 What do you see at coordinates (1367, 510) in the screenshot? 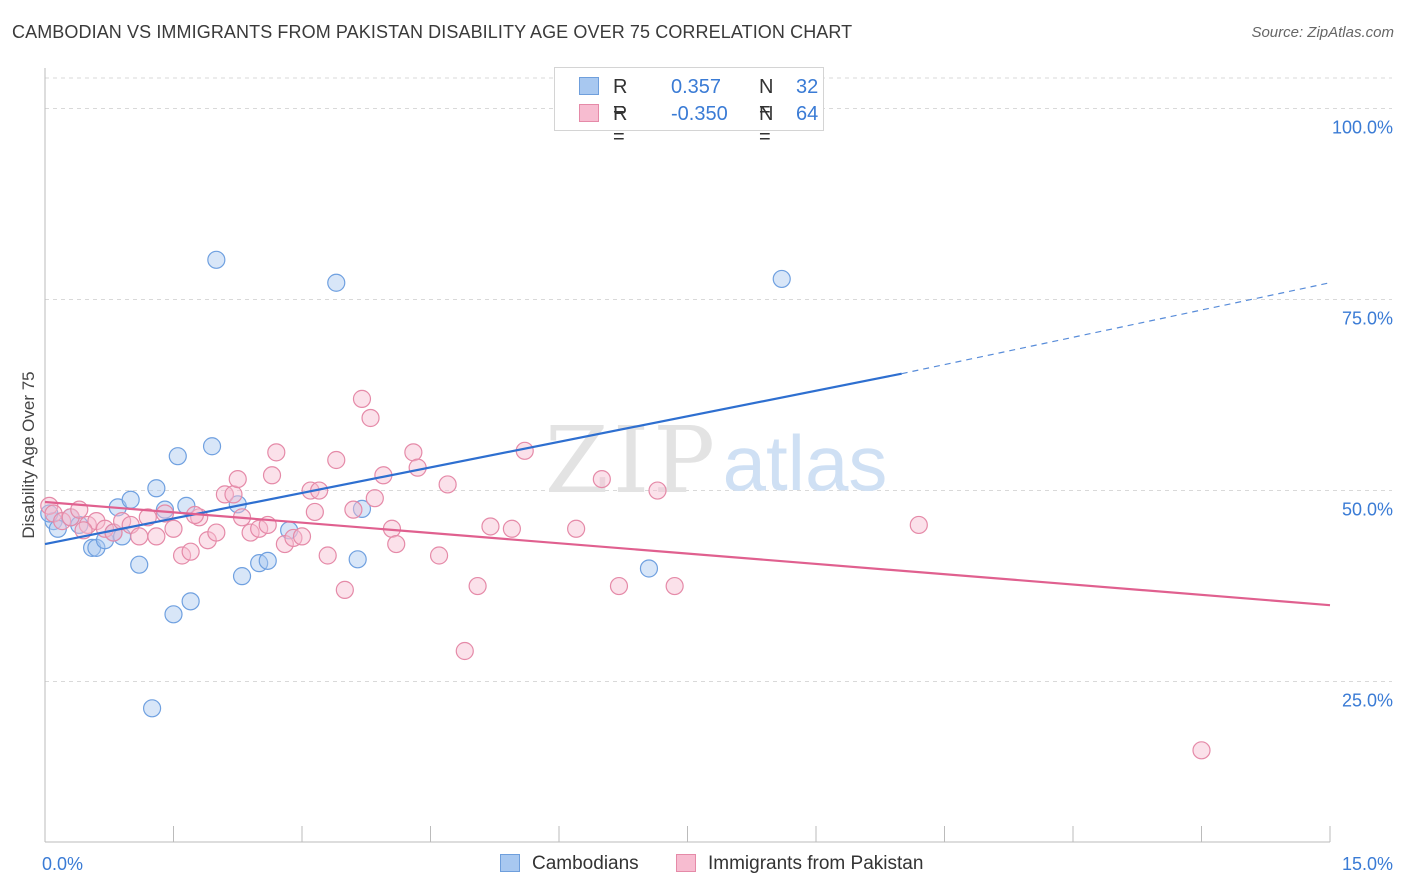
I see `y-tick-label: 50.0%` at bounding box center [1367, 510].